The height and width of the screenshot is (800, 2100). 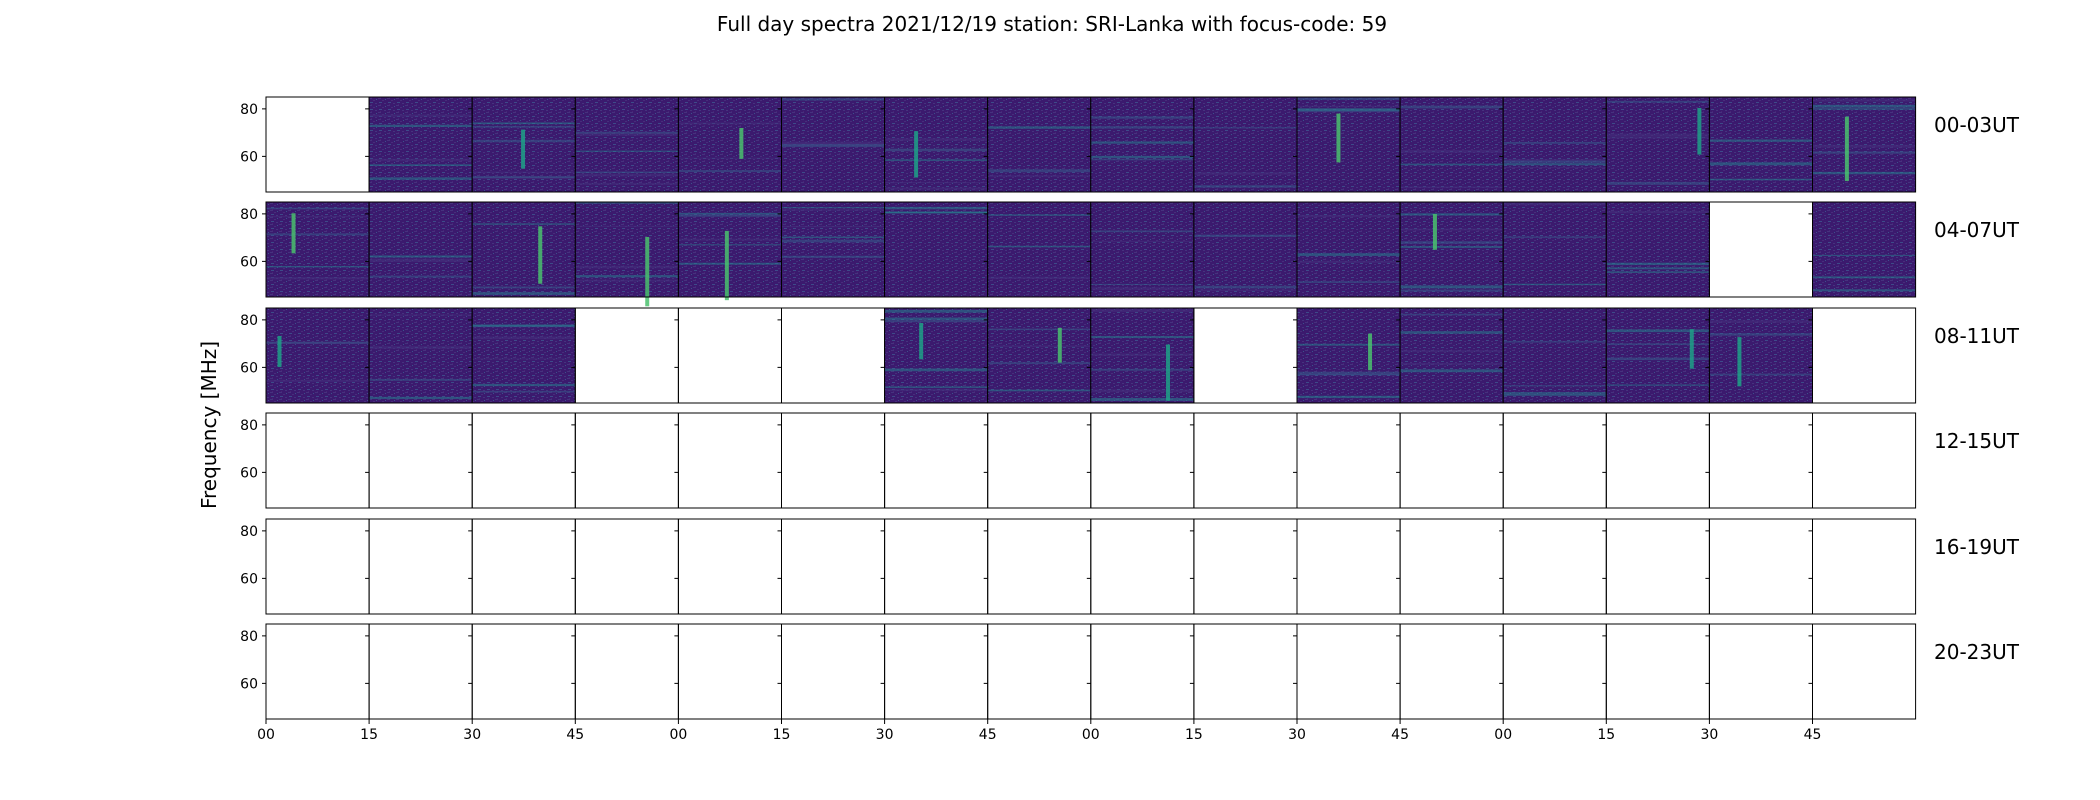 What do you see at coordinates (1977, 336) in the screenshot?
I see `row-label: 08-11UT` at bounding box center [1977, 336].